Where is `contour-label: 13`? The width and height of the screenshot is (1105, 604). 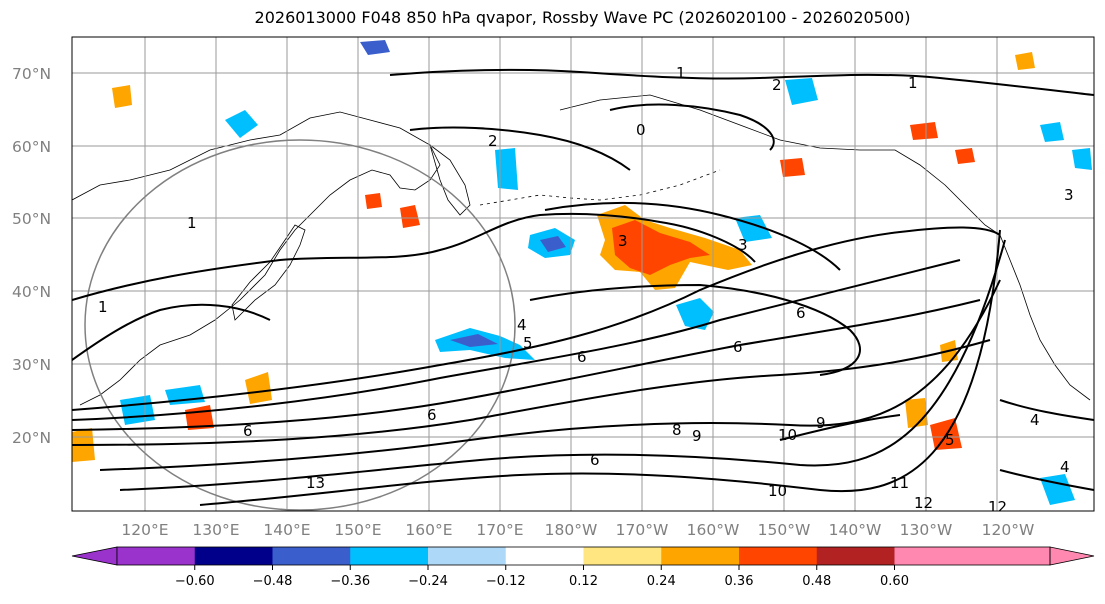 contour-label: 13 is located at coordinates (315, 483).